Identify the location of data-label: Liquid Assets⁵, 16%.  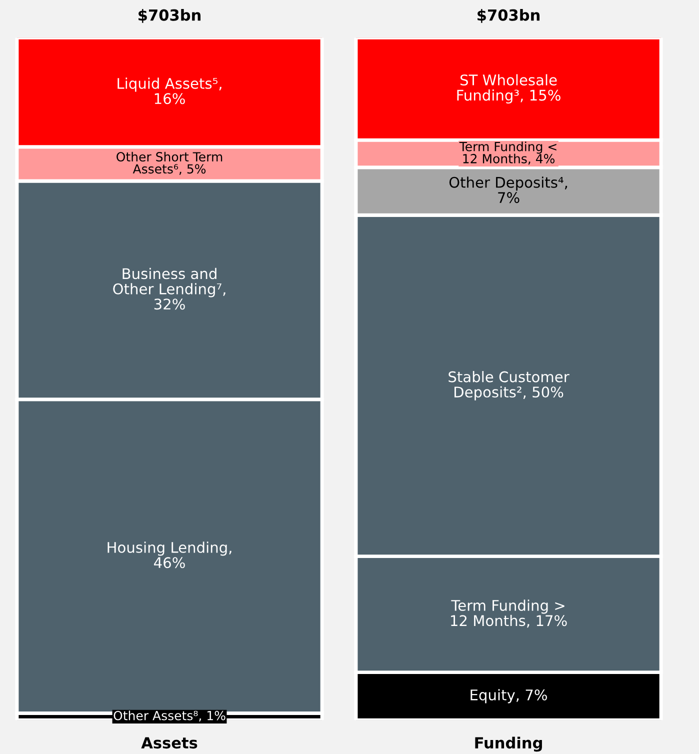
(170, 91).